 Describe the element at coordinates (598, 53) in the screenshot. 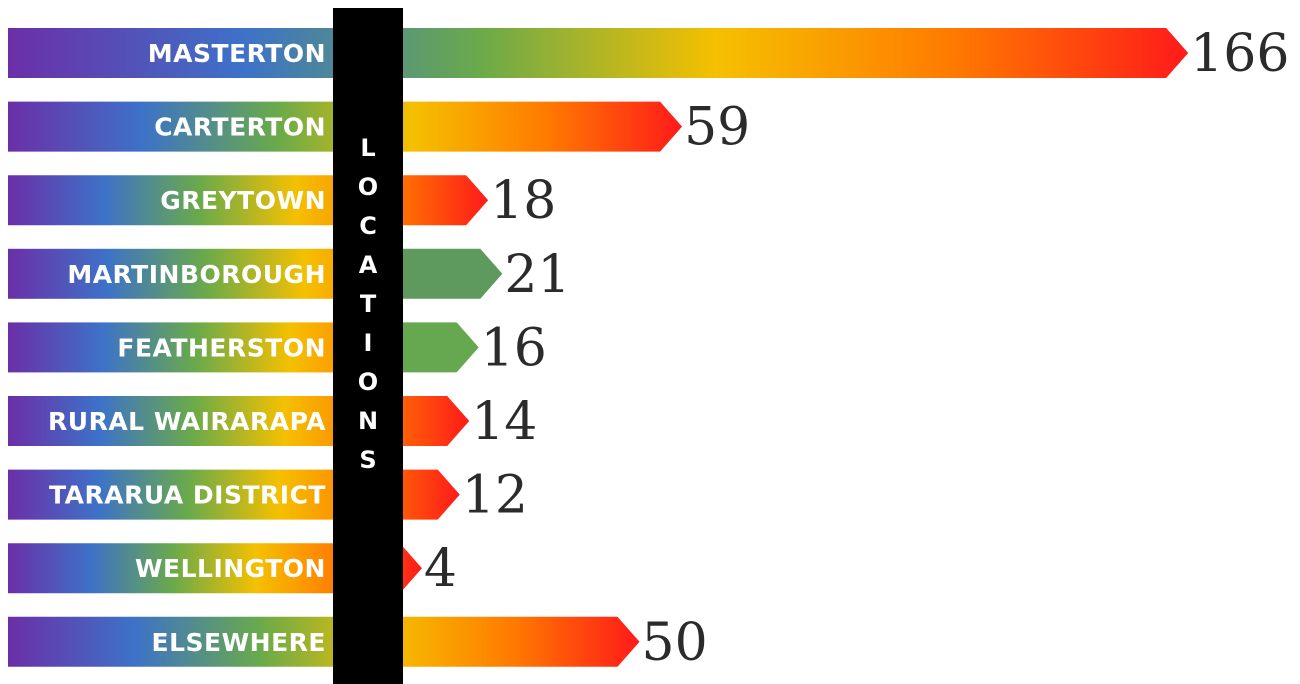

I see `bar-masterton` at that location.